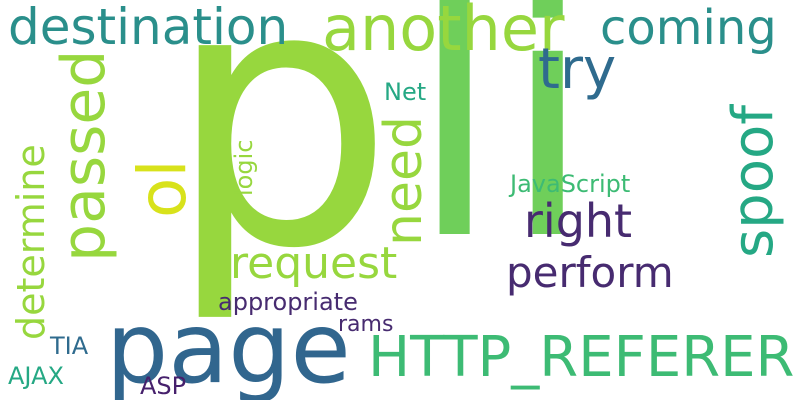 This screenshot has width=800, height=400. What do you see at coordinates (148, 28) in the screenshot?
I see `word-destination: destination` at bounding box center [148, 28].